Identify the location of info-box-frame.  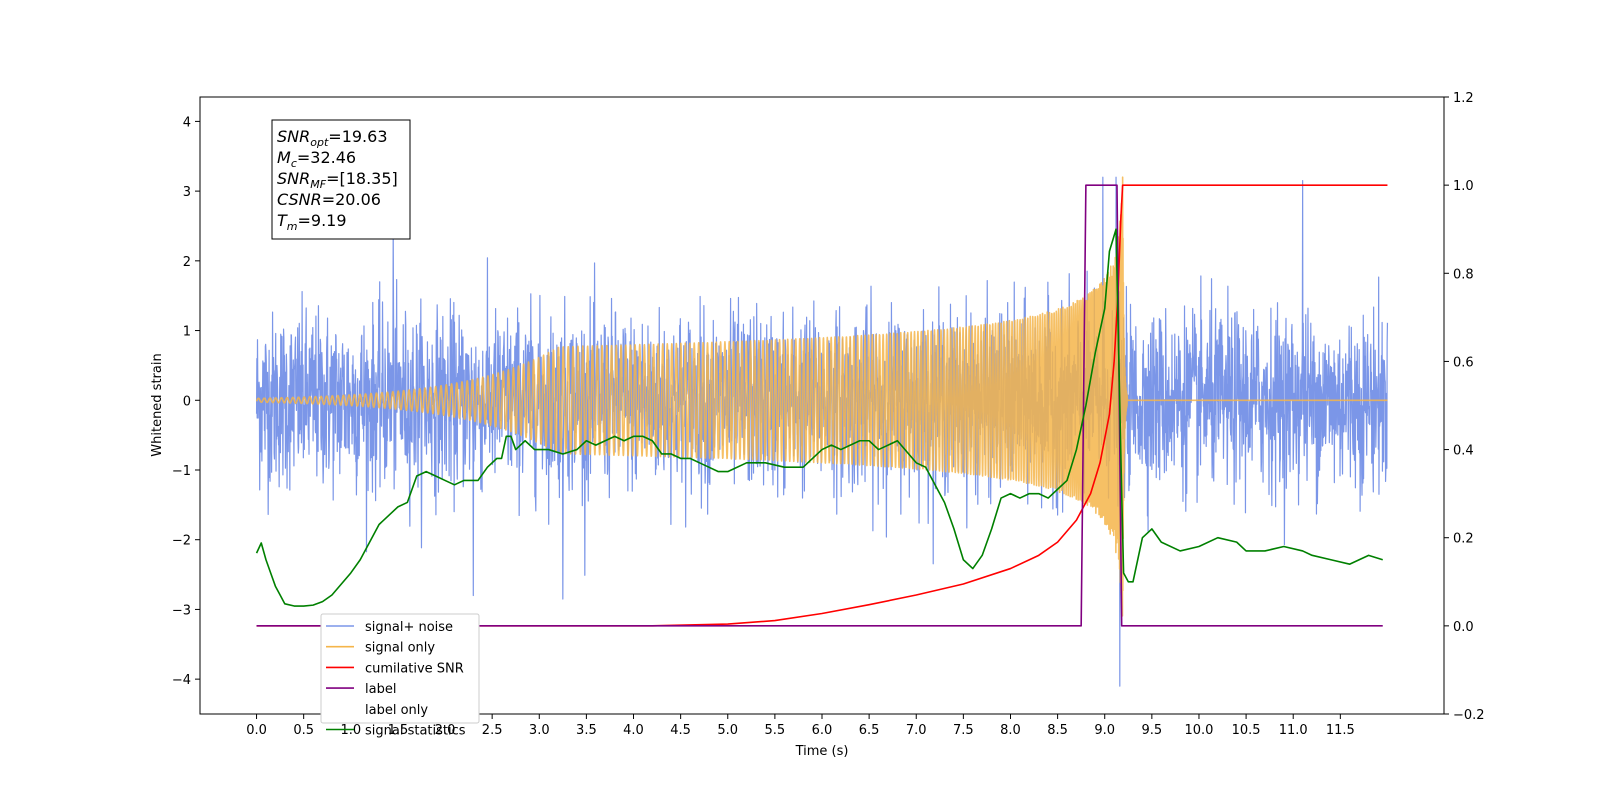
(341, 179).